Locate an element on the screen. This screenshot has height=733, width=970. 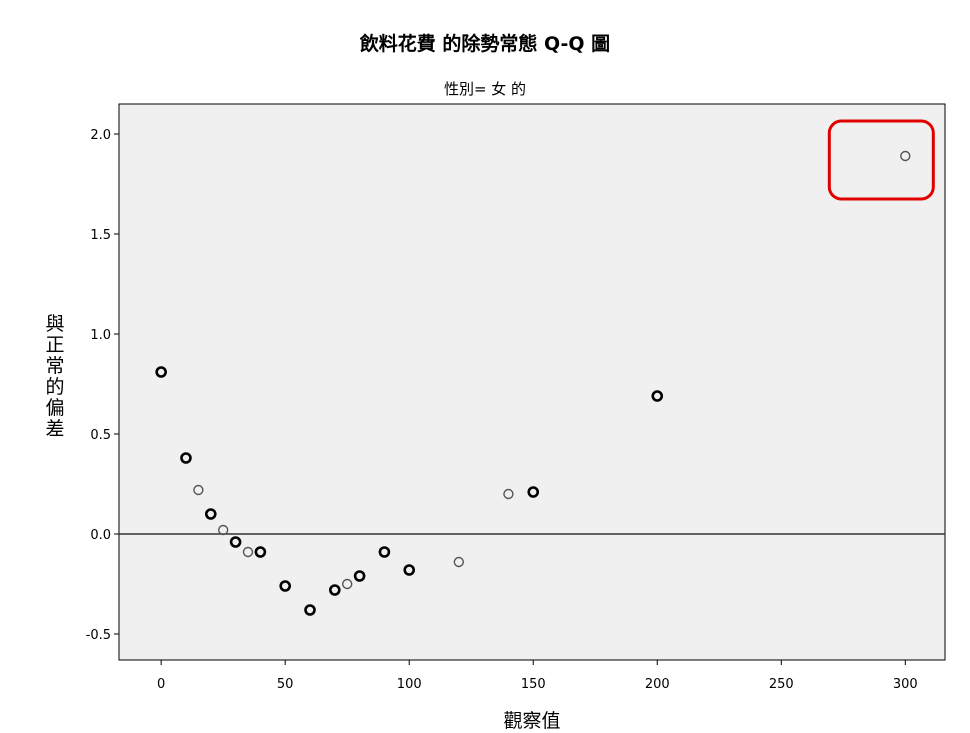
highlight-box is located at coordinates (881, 160).